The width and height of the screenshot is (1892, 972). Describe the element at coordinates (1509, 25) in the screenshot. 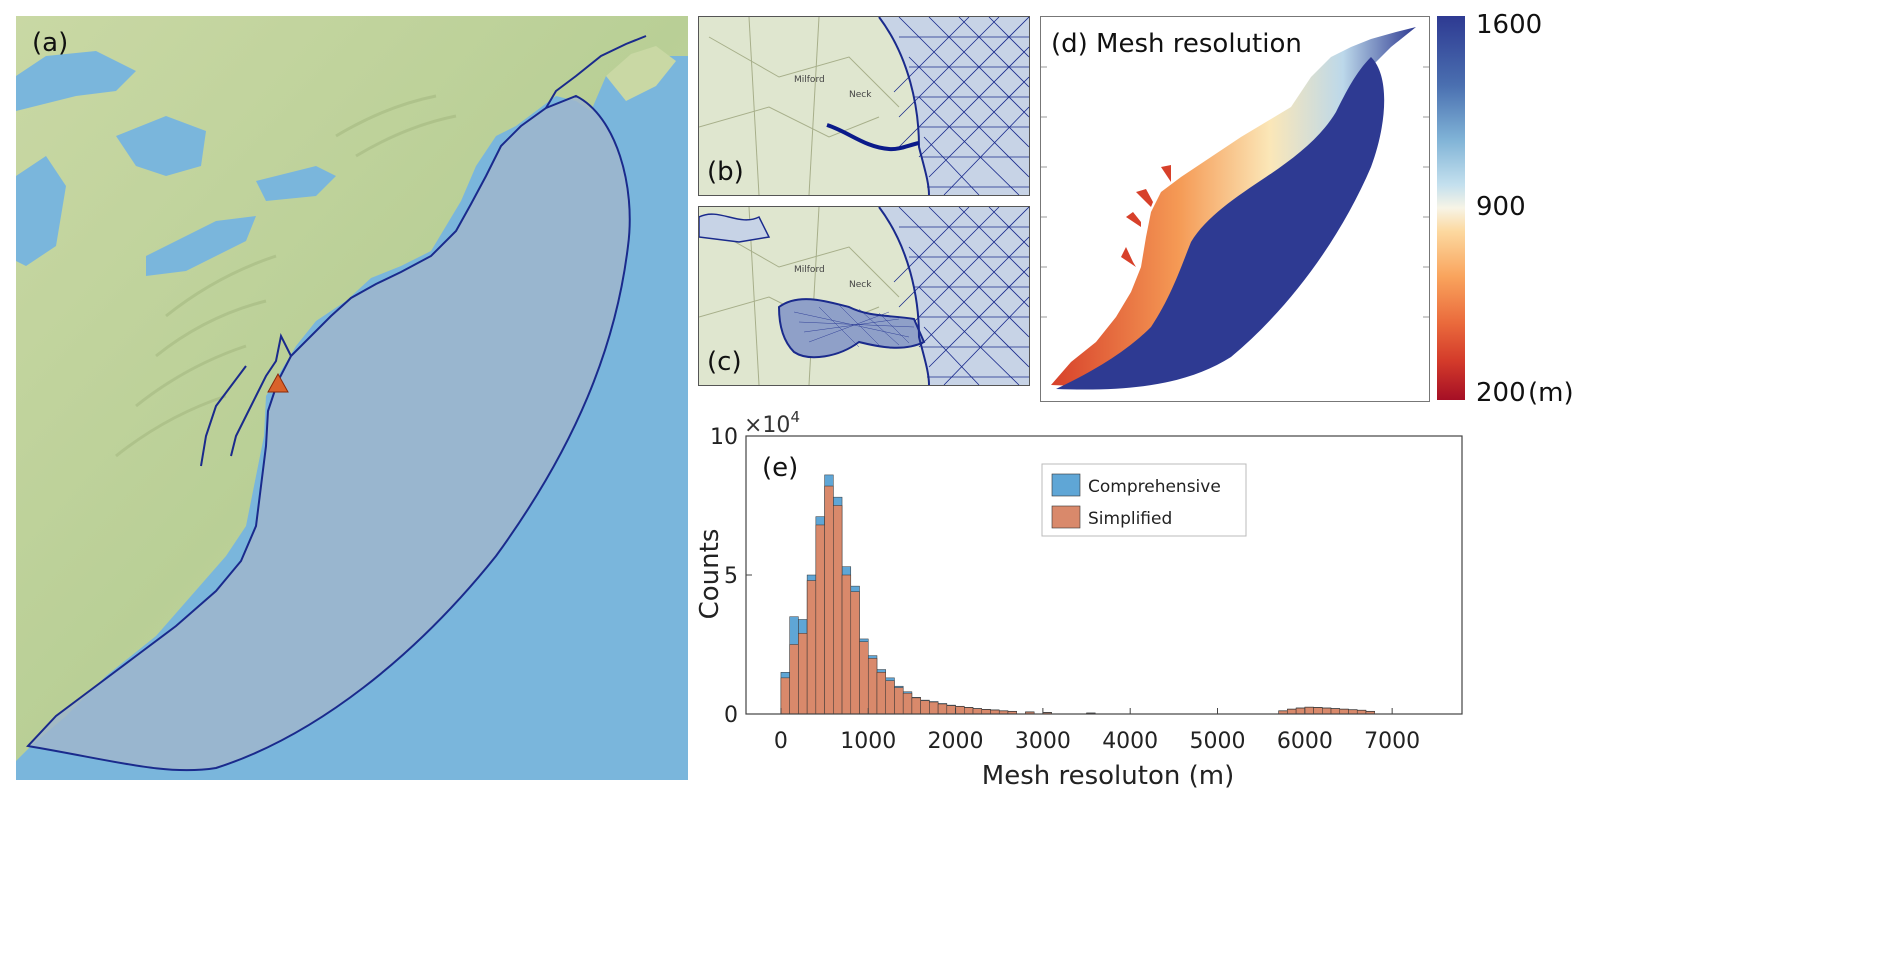

I see `colorbar-tick-top: 1600` at that location.